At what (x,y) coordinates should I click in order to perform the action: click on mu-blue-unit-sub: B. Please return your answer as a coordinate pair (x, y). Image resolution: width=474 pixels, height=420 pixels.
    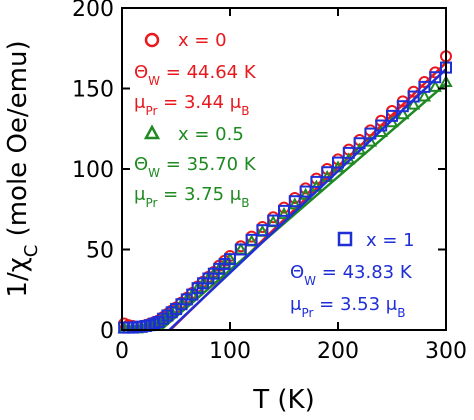
    Looking at the image, I should click on (401, 313).